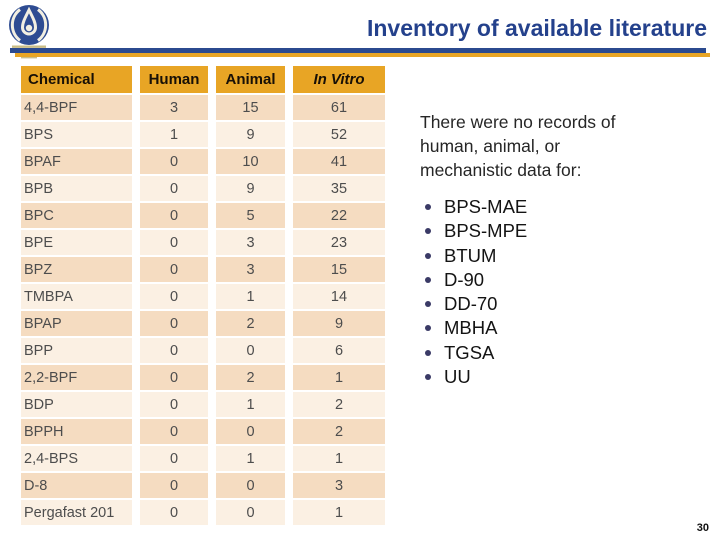 The height and width of the screenshot is (540, 720). I want to click on cell-chemical: BDP, so click(76, 404).